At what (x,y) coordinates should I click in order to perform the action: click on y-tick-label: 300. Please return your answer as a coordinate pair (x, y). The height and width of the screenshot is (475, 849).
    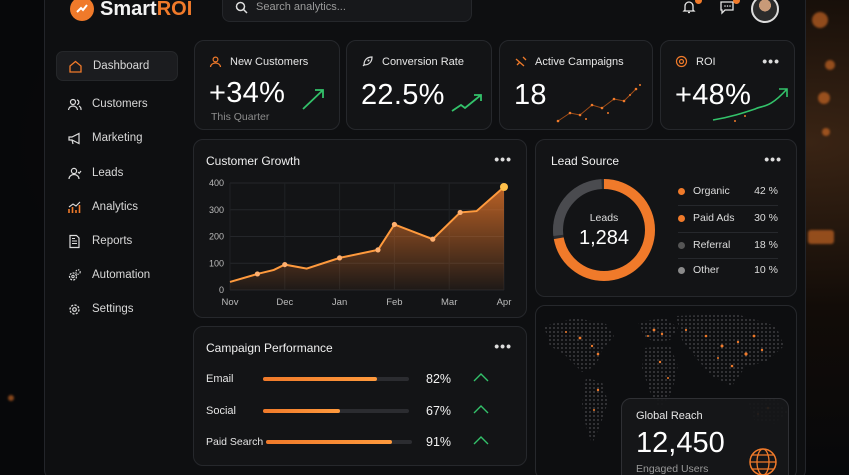
    Looking at the image, I should click on (216, 210).